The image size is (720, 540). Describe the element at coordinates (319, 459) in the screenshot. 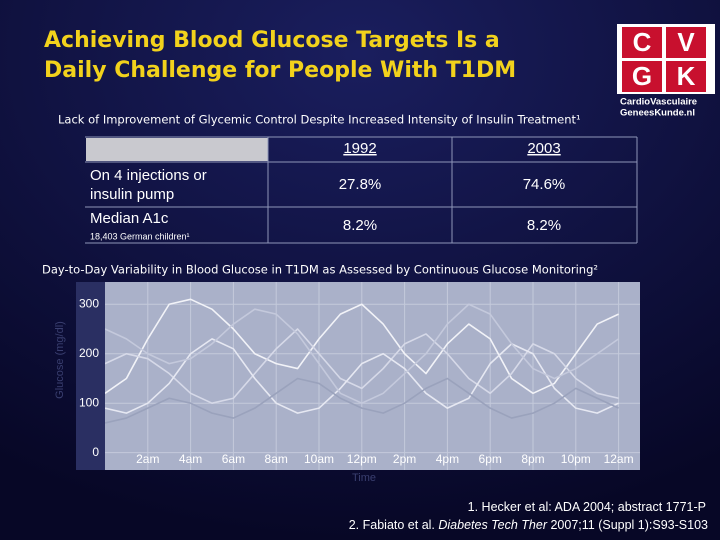

I see `x-tick-label: 10am` at that location.